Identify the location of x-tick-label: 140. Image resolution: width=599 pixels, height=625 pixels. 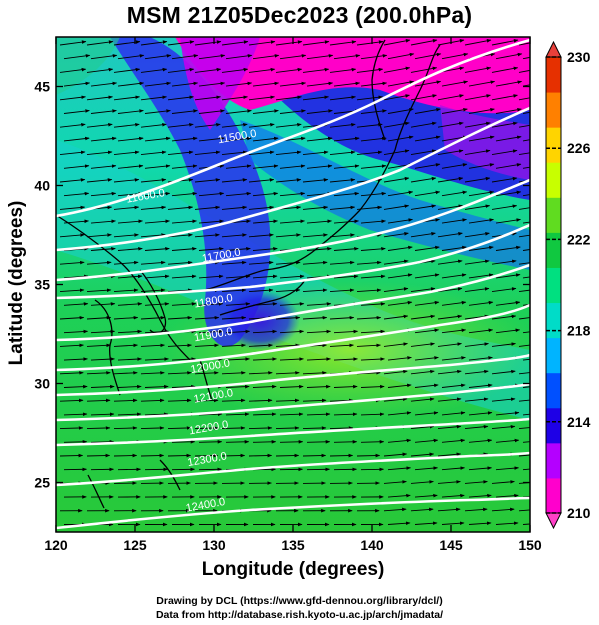
(372, 545).